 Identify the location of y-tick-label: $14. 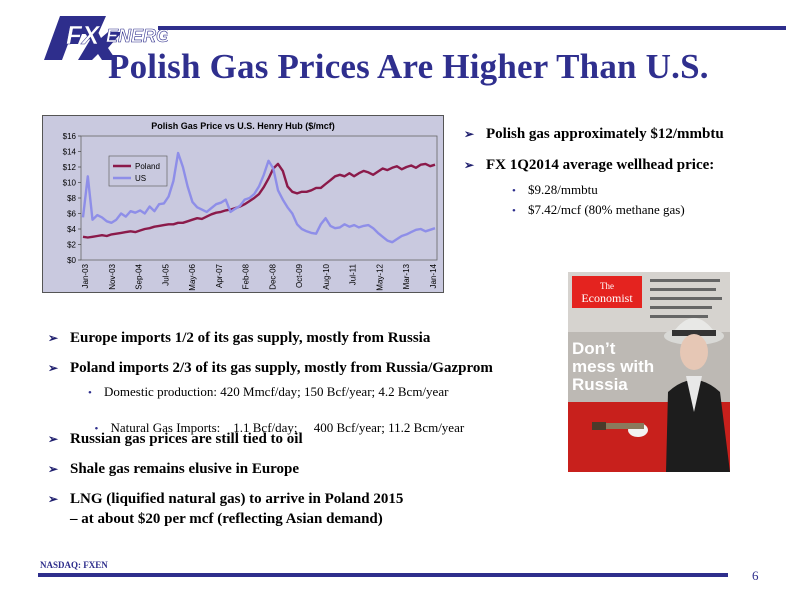
(70, 152).